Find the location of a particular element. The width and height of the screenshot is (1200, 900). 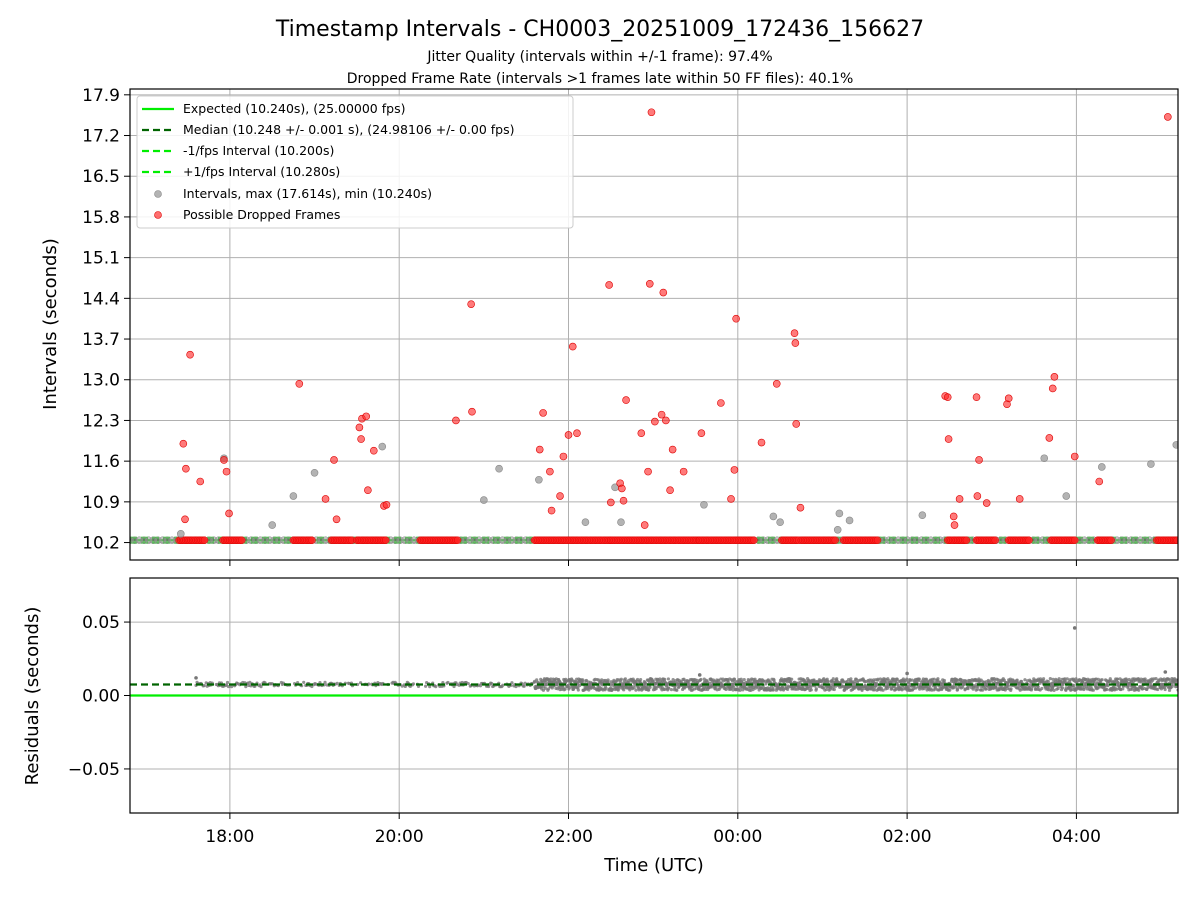

intervals-y-tick-label: 14.4 is located at coordinates (101, 299).